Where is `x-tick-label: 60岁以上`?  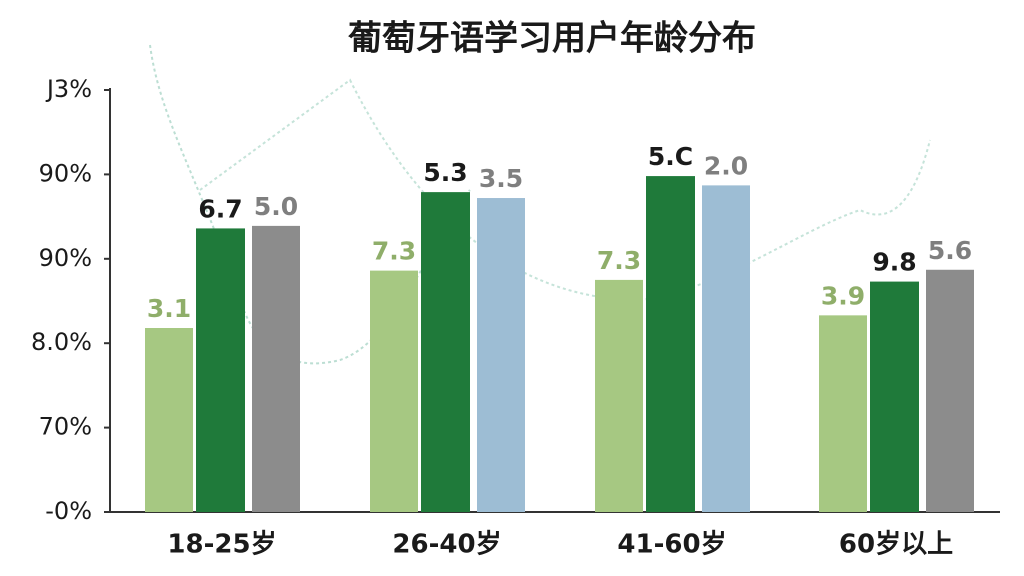 x-tick-label: 60岁以上 is located at coordinates (896, 544).